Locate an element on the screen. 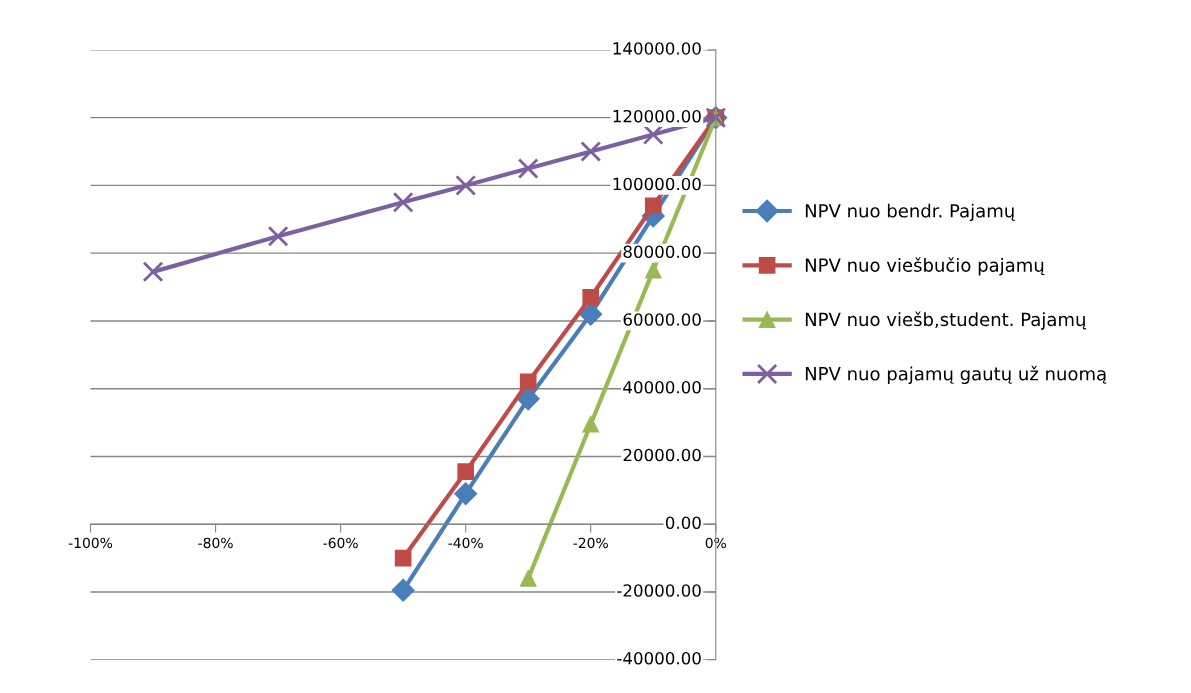  y-tick-label: -40000.00 is located at coordinates (659, 658).